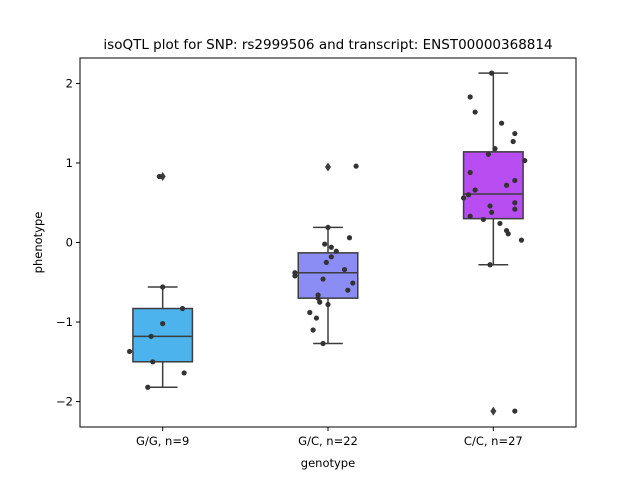  I want to click on x-tick-label: G/G, n=9, so click(162, 441).